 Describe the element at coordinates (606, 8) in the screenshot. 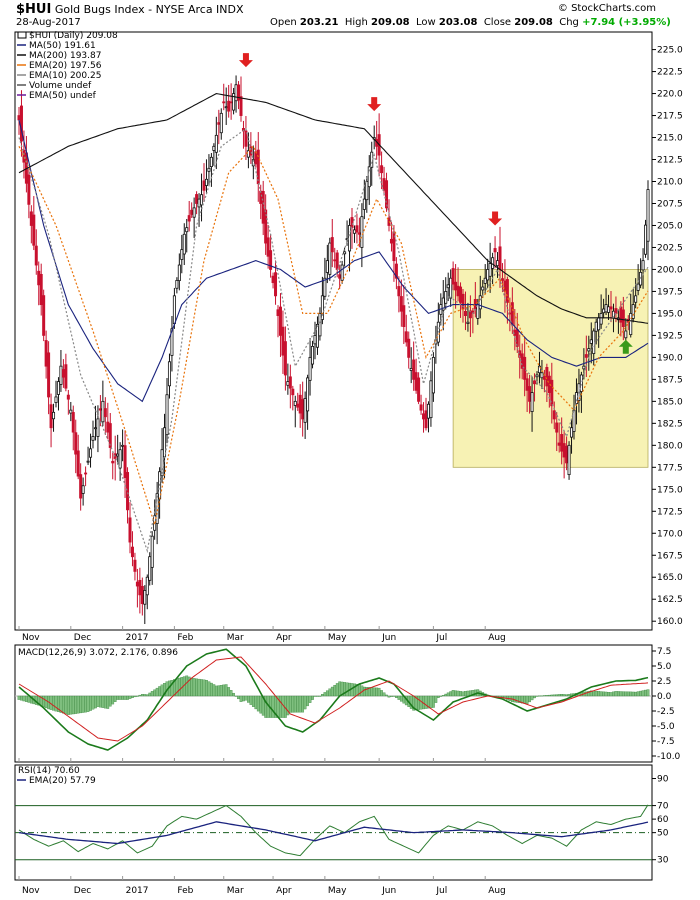

I see `copyright-stockcharts: © StockCharts.com` at that location.